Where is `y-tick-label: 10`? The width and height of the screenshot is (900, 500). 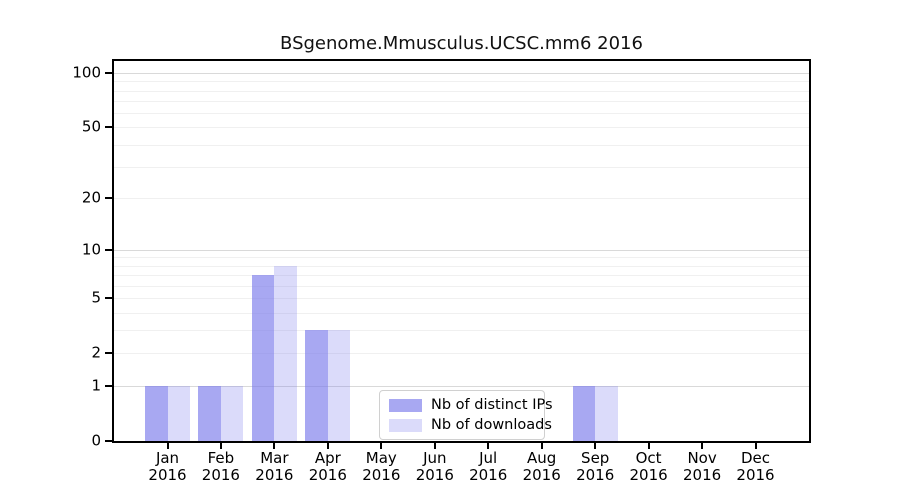
y-tick-label: 10 is located at coordinates (91, 249).